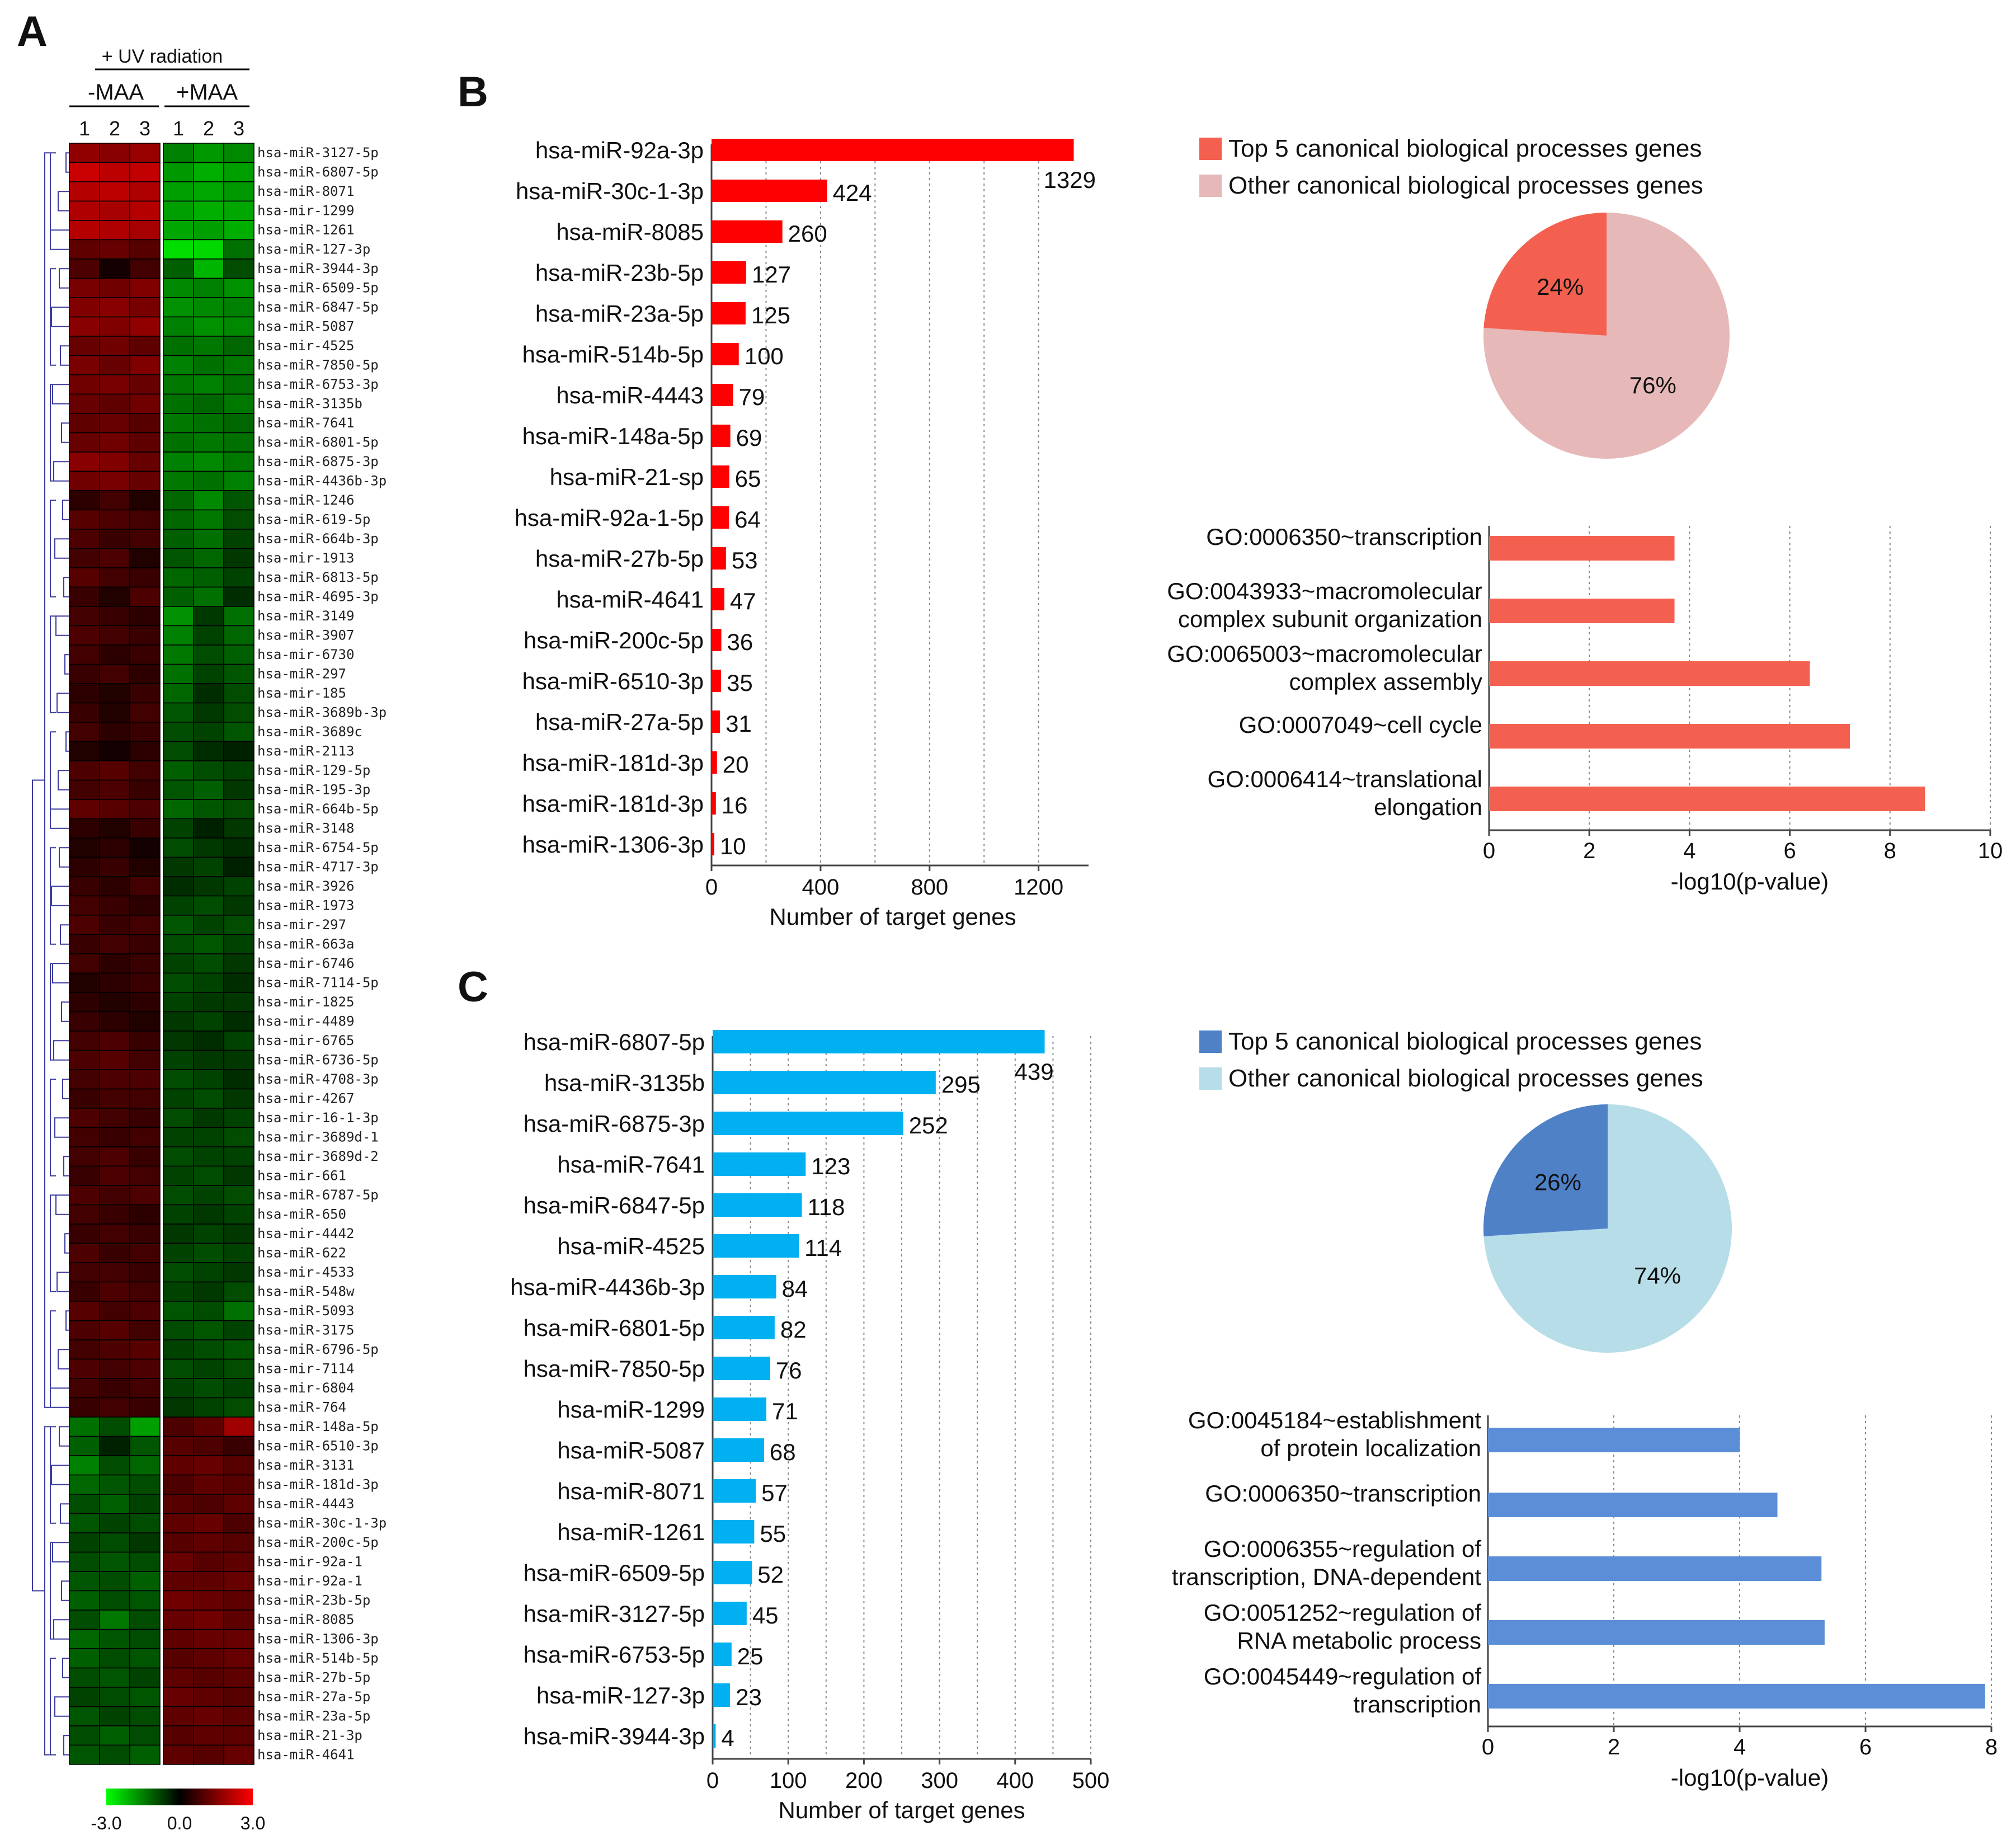 Image resolution: width=2016 pixels, height=1840 pixels. What do you see at coordinates (318, 1446) in the screenshot?
I see `heatmap-row-label: hsa-miR-6510-3p` at bounding box center [318, 1446].